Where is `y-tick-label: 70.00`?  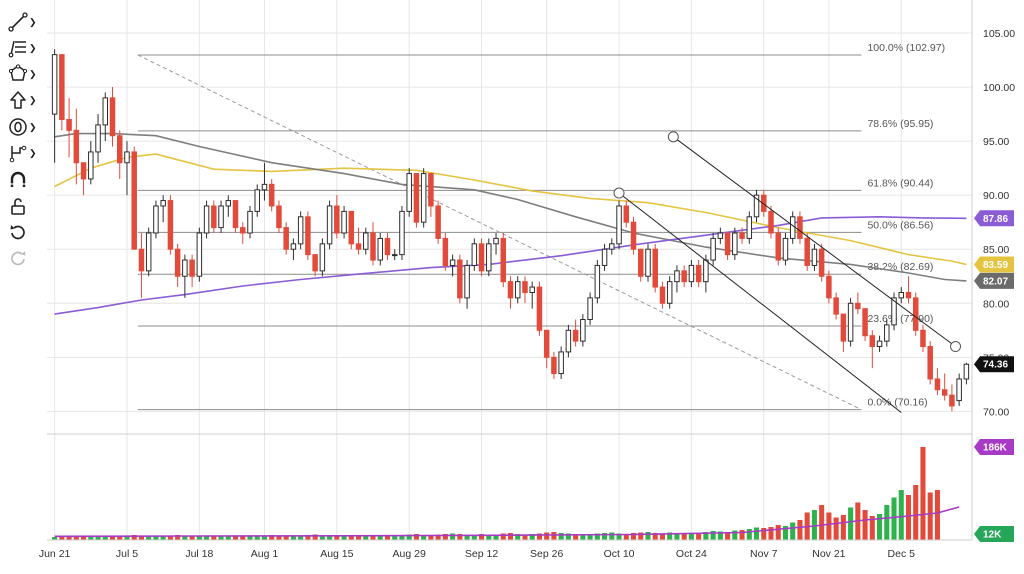 y-tick-label: 70.00 is located at coordinates (996, 412).